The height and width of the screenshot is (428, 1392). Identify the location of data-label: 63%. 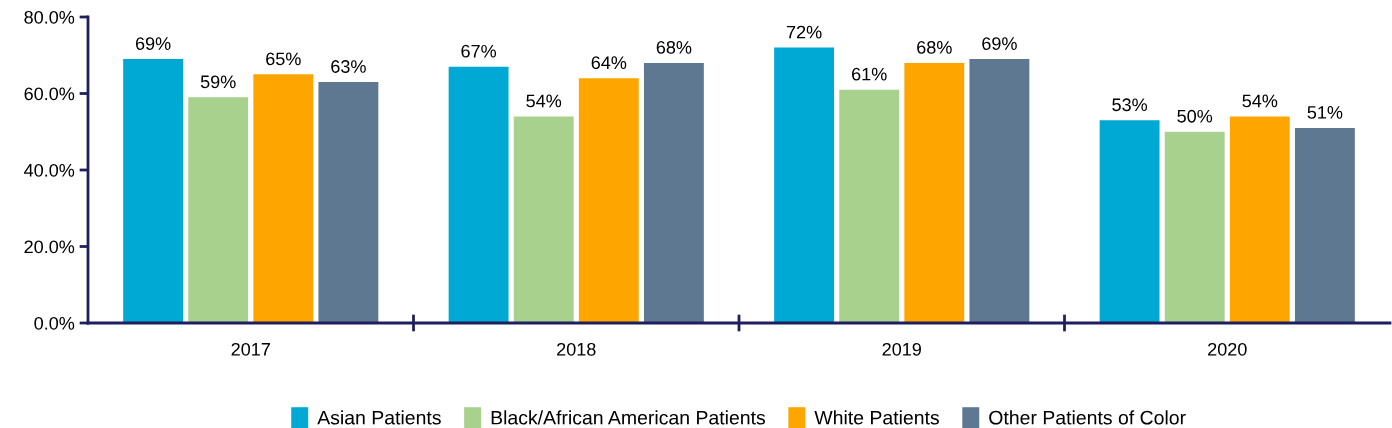
(348, 66).